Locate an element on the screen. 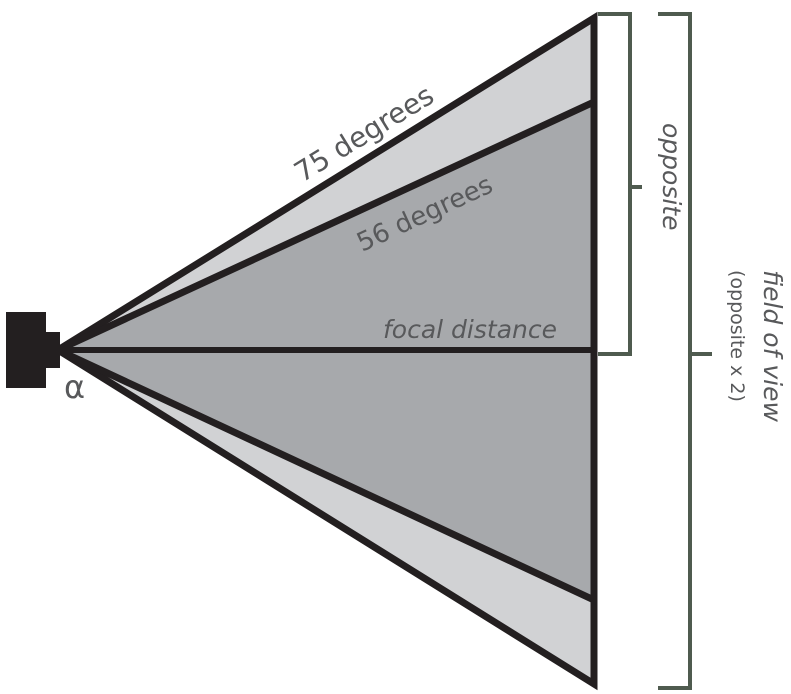 The width and height of the screenshot is (791, 694). label-field-of-view-note: (opposite x 2) is located at coordinates (737, 336).